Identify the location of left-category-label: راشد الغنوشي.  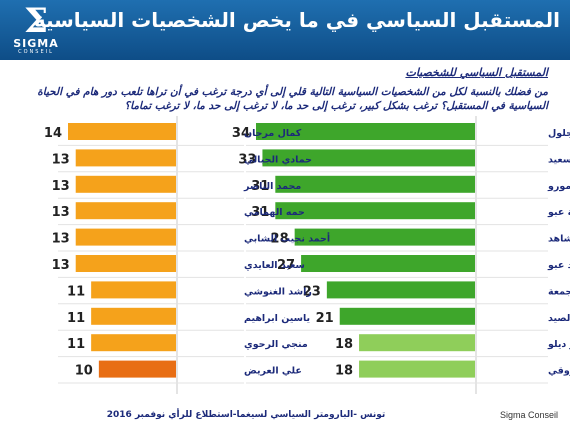
(278, 291).